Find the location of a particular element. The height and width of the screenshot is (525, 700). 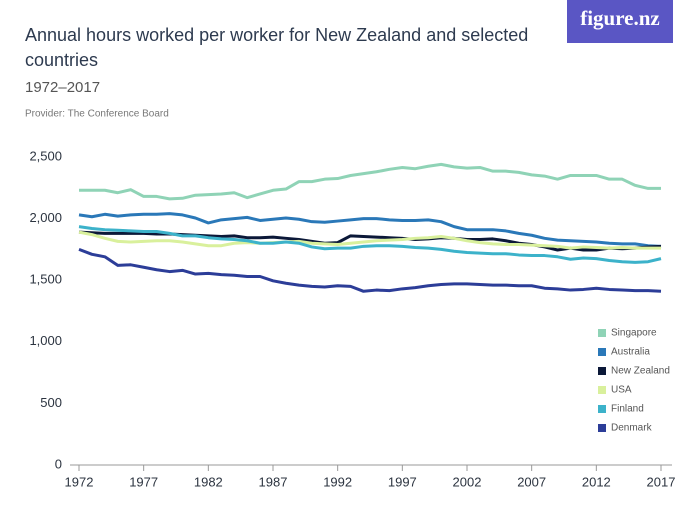

x-tick-label: 2012 is located at coordinates (596, 481).